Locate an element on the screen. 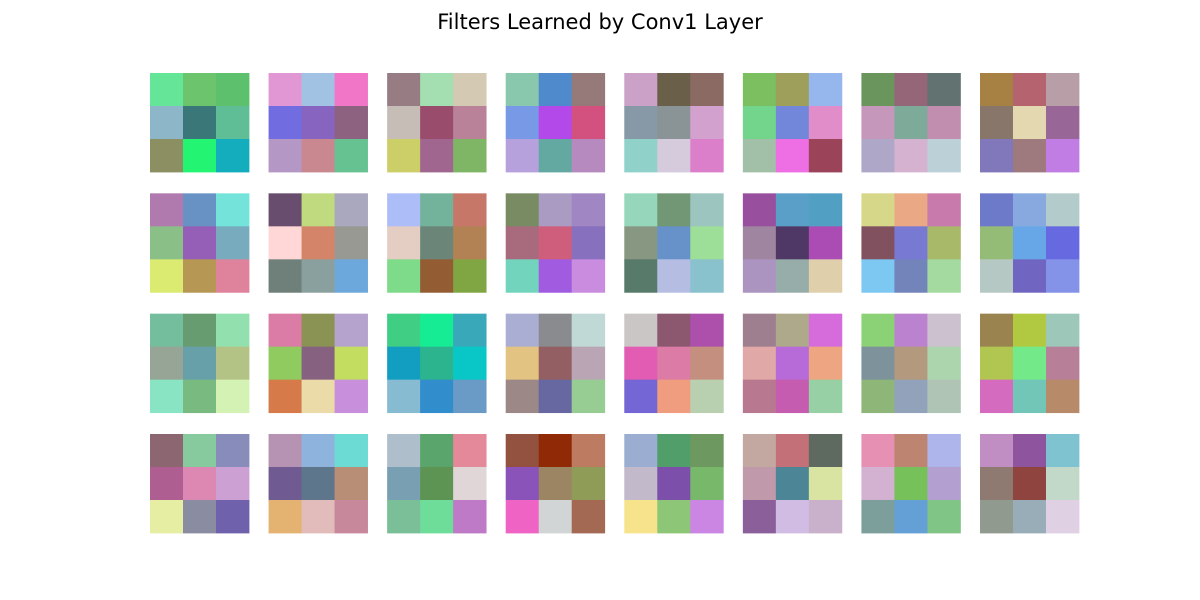 The height and width of the screenshot is (600, 1200). chart-title: Filters Learned by Conv1 Layer is located at coordinates (600, 22).